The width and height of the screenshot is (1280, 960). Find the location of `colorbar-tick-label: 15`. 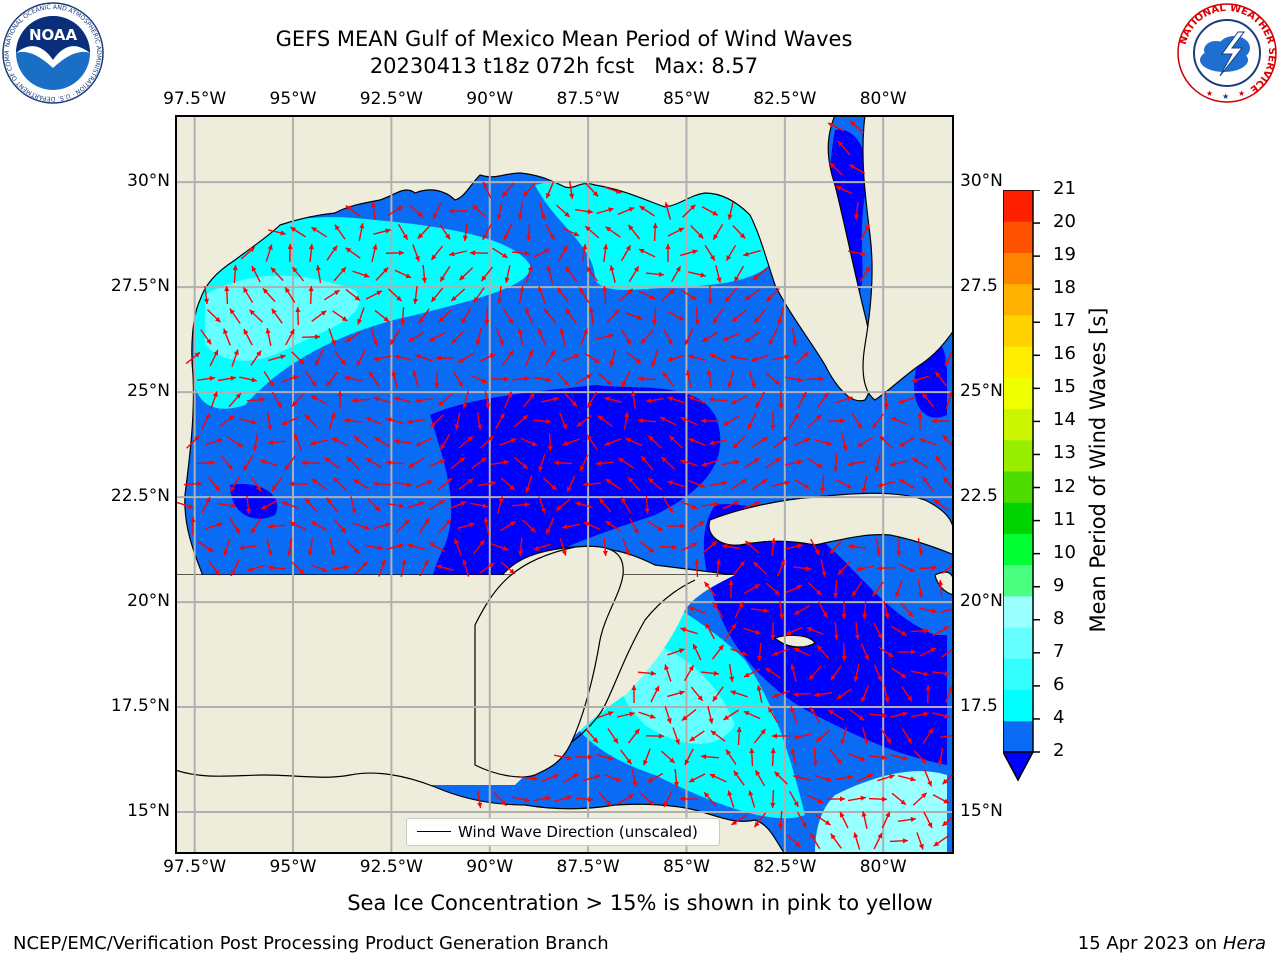

colorbar-tick-label: 15 is located at coordinates (1064, 387).